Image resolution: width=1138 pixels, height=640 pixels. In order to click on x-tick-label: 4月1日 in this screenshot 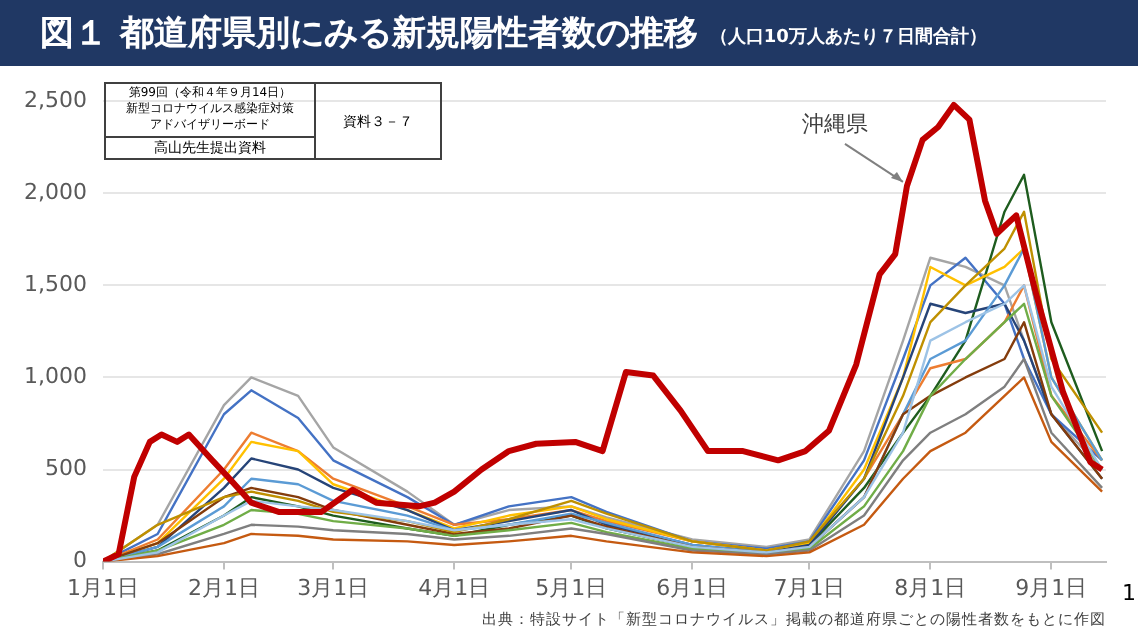, I will do `click(454, 587)`.